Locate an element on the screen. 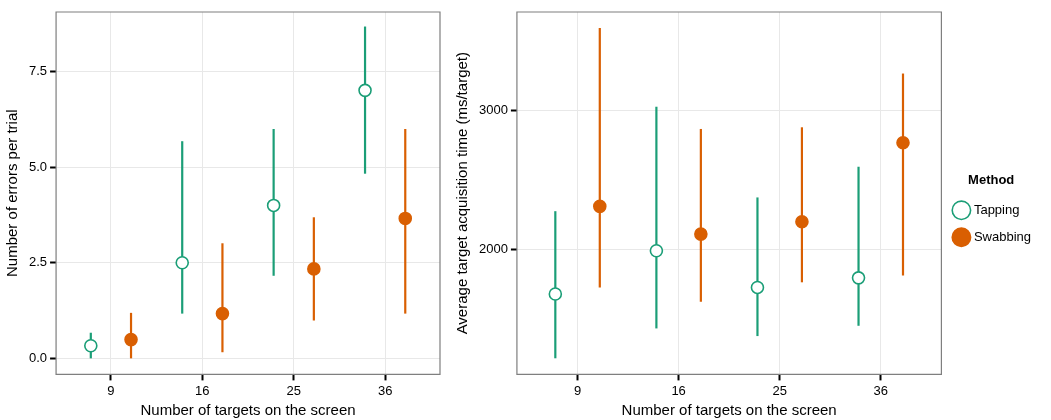 This screenshot has height=420, width=1051. y-tick-label: 3000 is located at coordinates (493, 109).